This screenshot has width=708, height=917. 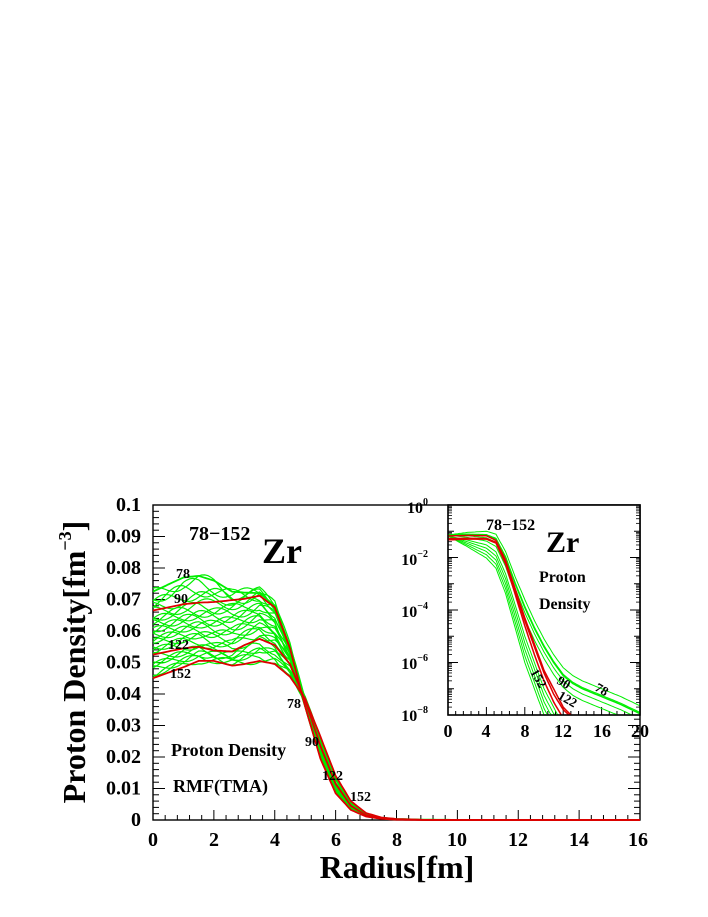 What do you see at coordinates (638, 840) in the screenshot?
I see `main-xtick-label: 16` at bounding box center [638, 840].